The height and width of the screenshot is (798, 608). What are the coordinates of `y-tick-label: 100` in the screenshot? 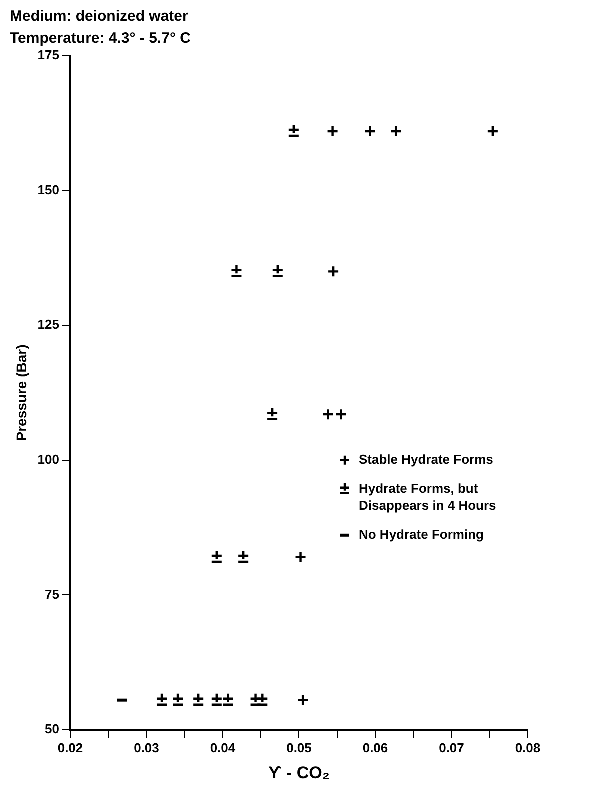 It's located at (49, 459).